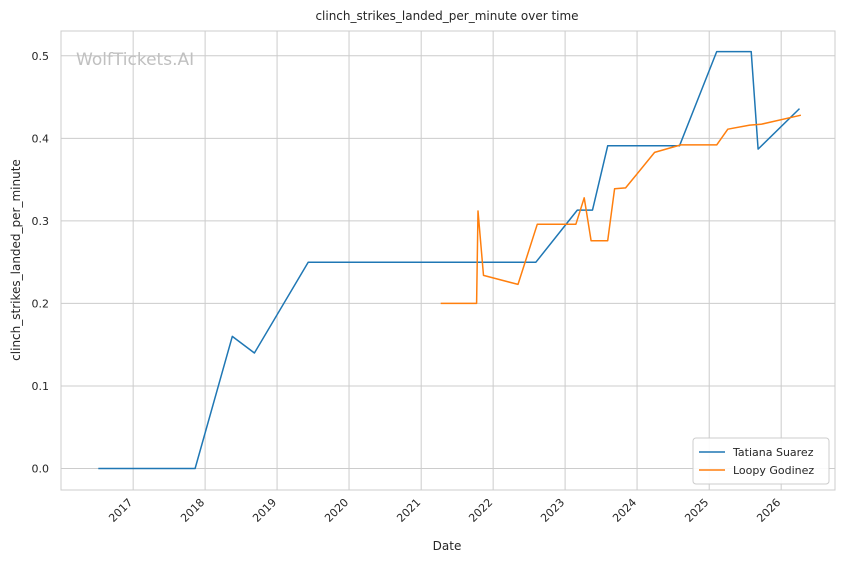  What do you see at coordinates (41, 469) in the screenshot?
I see `y-tick-label: 0.0` at bounding box center [41, 469].